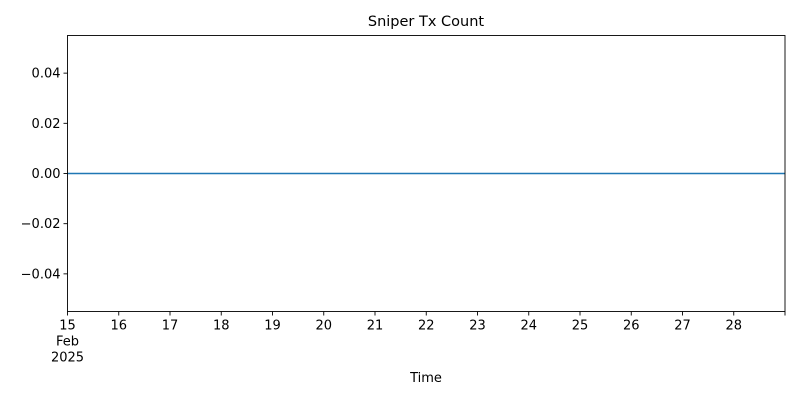  Describe the element at coordinates (425, 378) in the screenshot. I see `x-axis-label: Time` at that location.